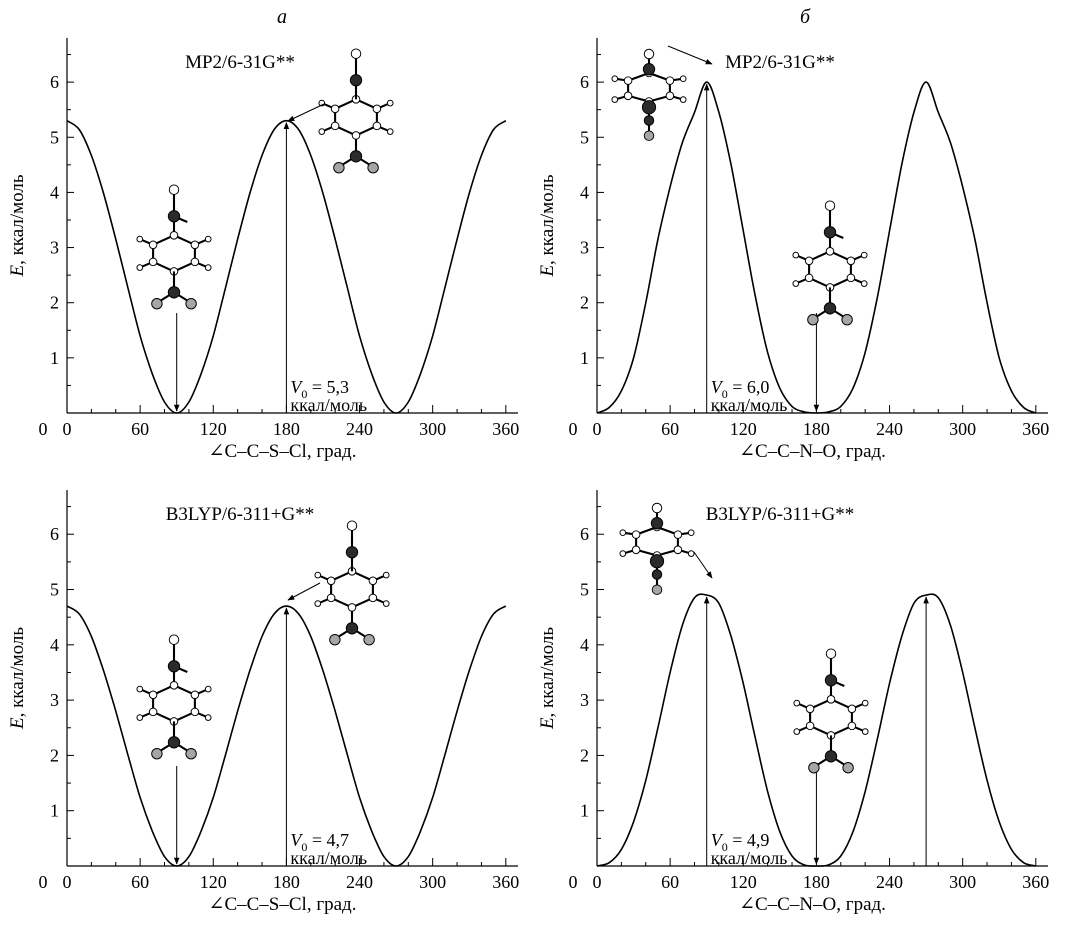  What do you see at coordinates (213, 429) in the screenshot?
I see `x-tick-label: 120` at bounding box center [213, 429].